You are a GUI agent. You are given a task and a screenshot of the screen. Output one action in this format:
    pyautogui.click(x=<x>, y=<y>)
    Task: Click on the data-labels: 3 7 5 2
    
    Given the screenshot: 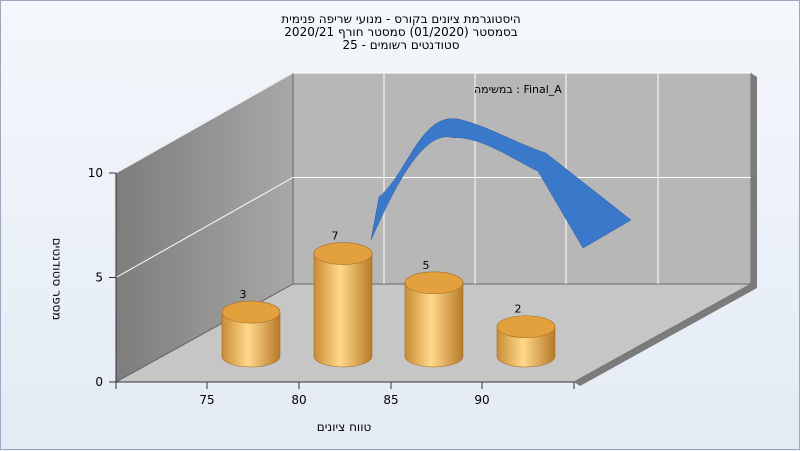 What is the action you would take?
    pyautogui.click(x=381, y=273)
    